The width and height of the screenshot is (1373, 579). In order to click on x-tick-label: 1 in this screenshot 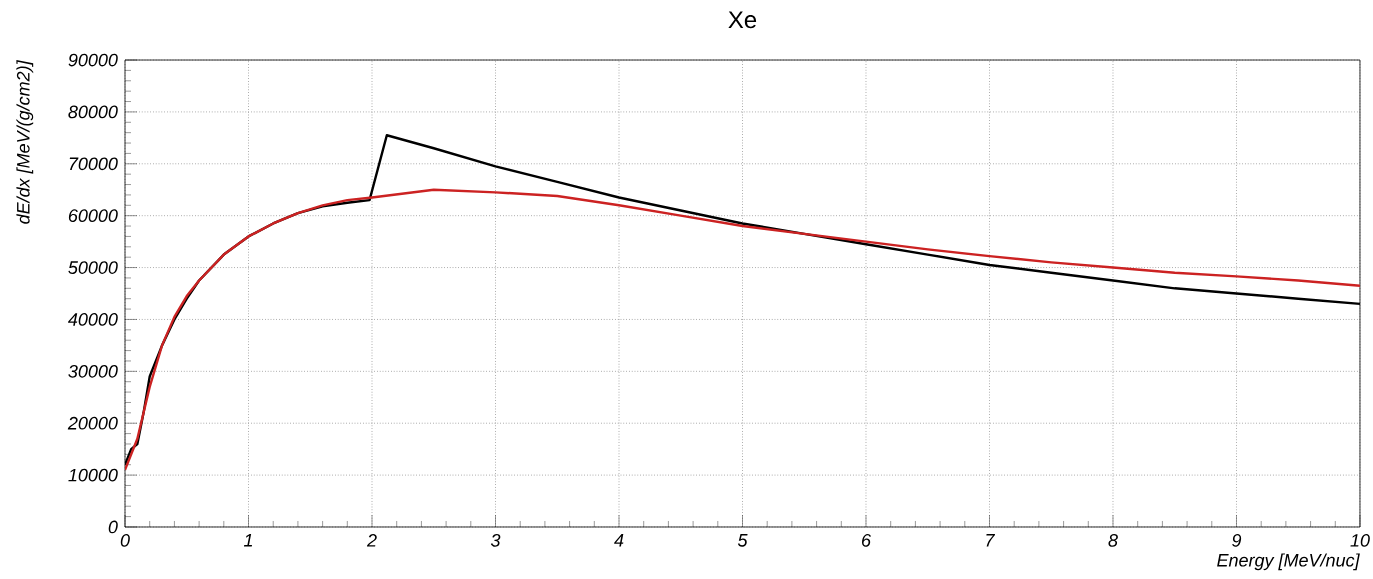, I will do `click(248, 540)`.